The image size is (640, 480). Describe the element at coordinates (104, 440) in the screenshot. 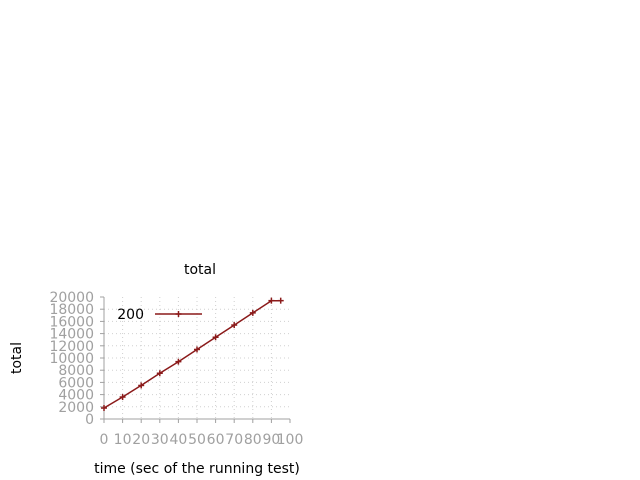

I see `x-tick-label: 0` at that location.